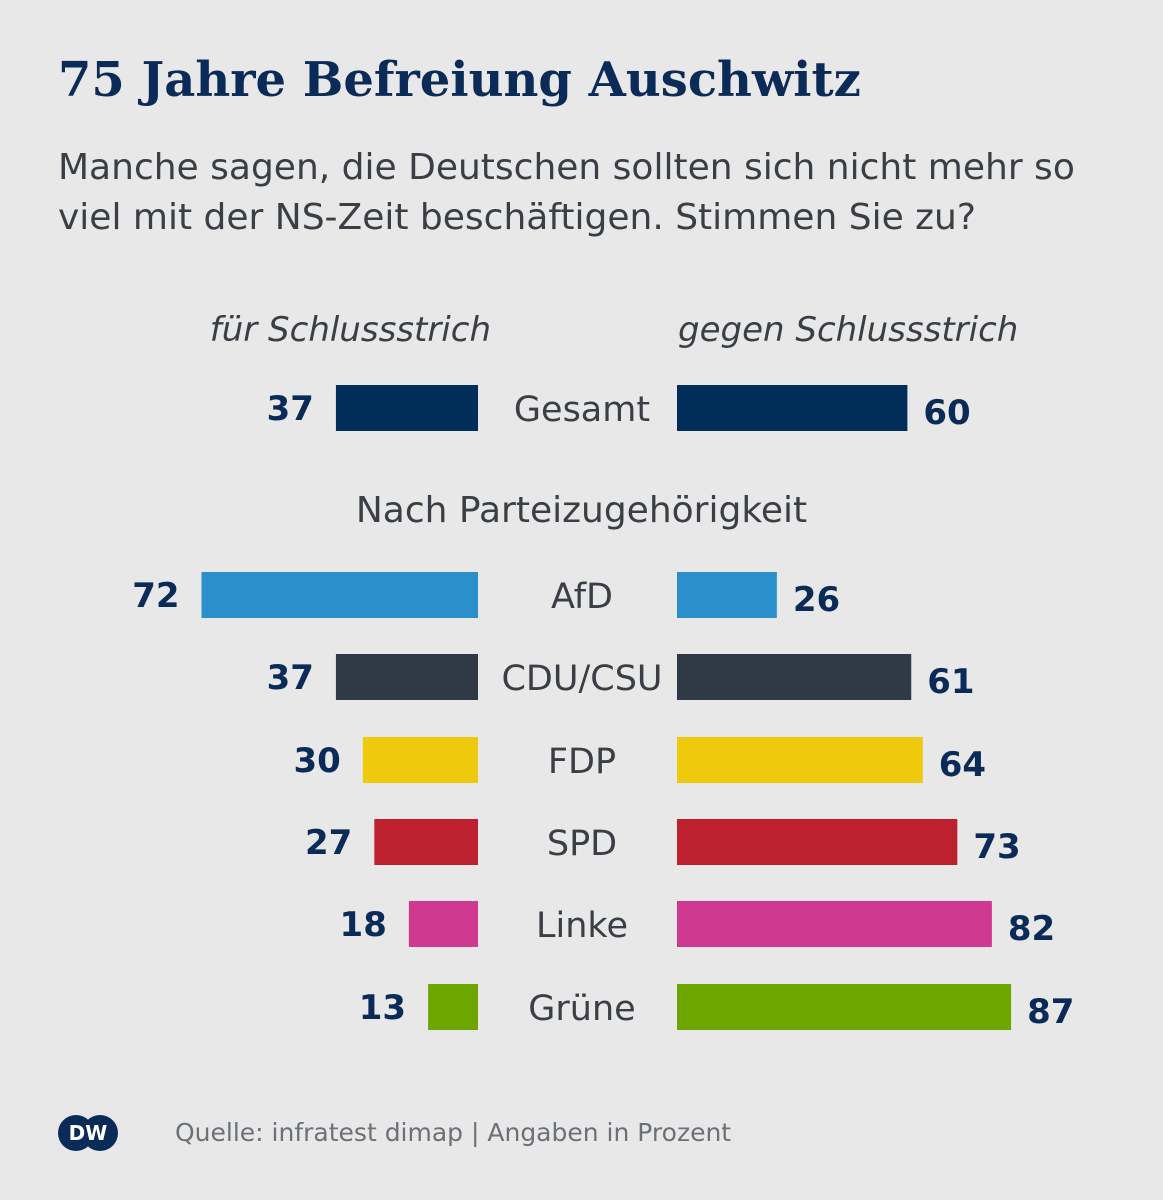 This screenshot has height=1200, width=1163. What do you see at coordinates (453, 1007) in the screenshot?
I see `bar-left-grüne` at bounding box center [453, 1007].